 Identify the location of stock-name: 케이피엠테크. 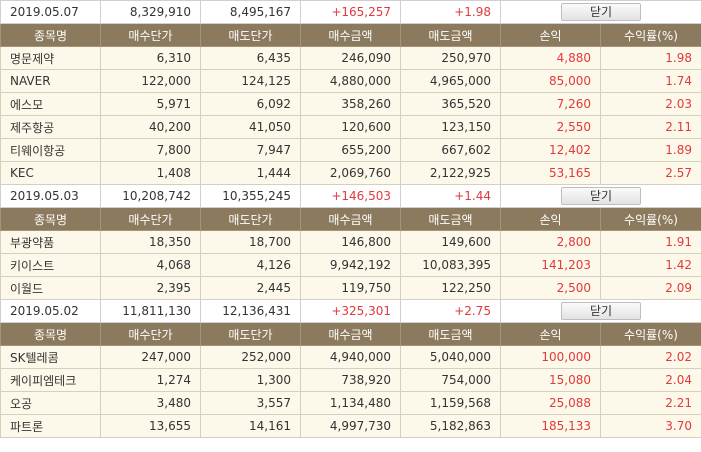
(50, 380).